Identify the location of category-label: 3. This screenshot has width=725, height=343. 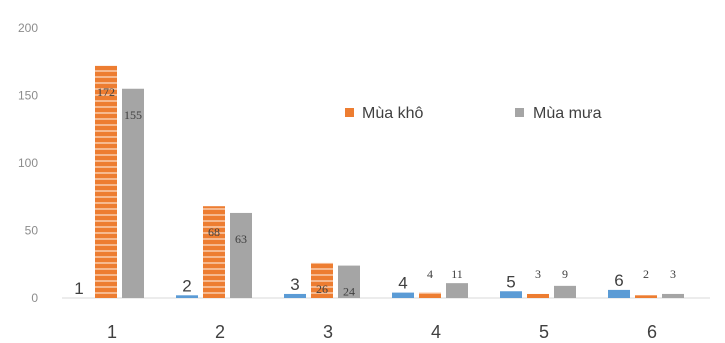
(294, 284).